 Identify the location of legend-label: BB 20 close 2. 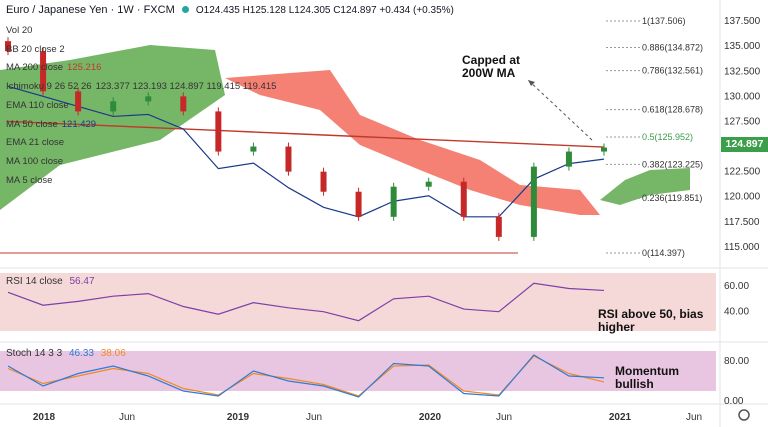
(35, 49).